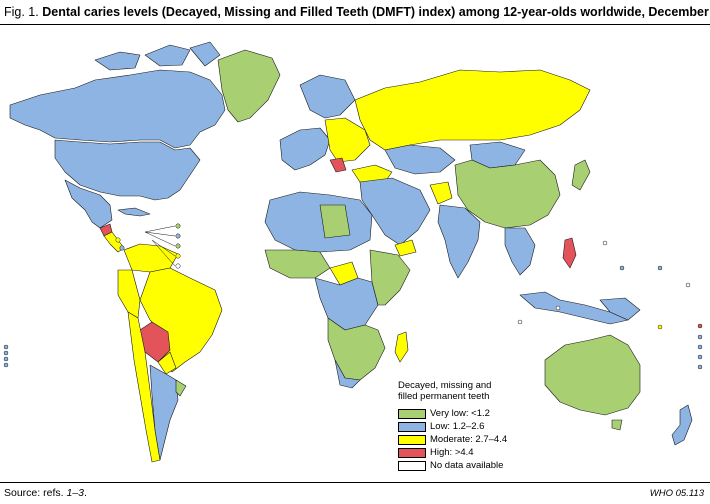 The image size is (710, 504). Describe the element at coordinates (117, 109) in the screenshot. I see `region-canada` at that location.